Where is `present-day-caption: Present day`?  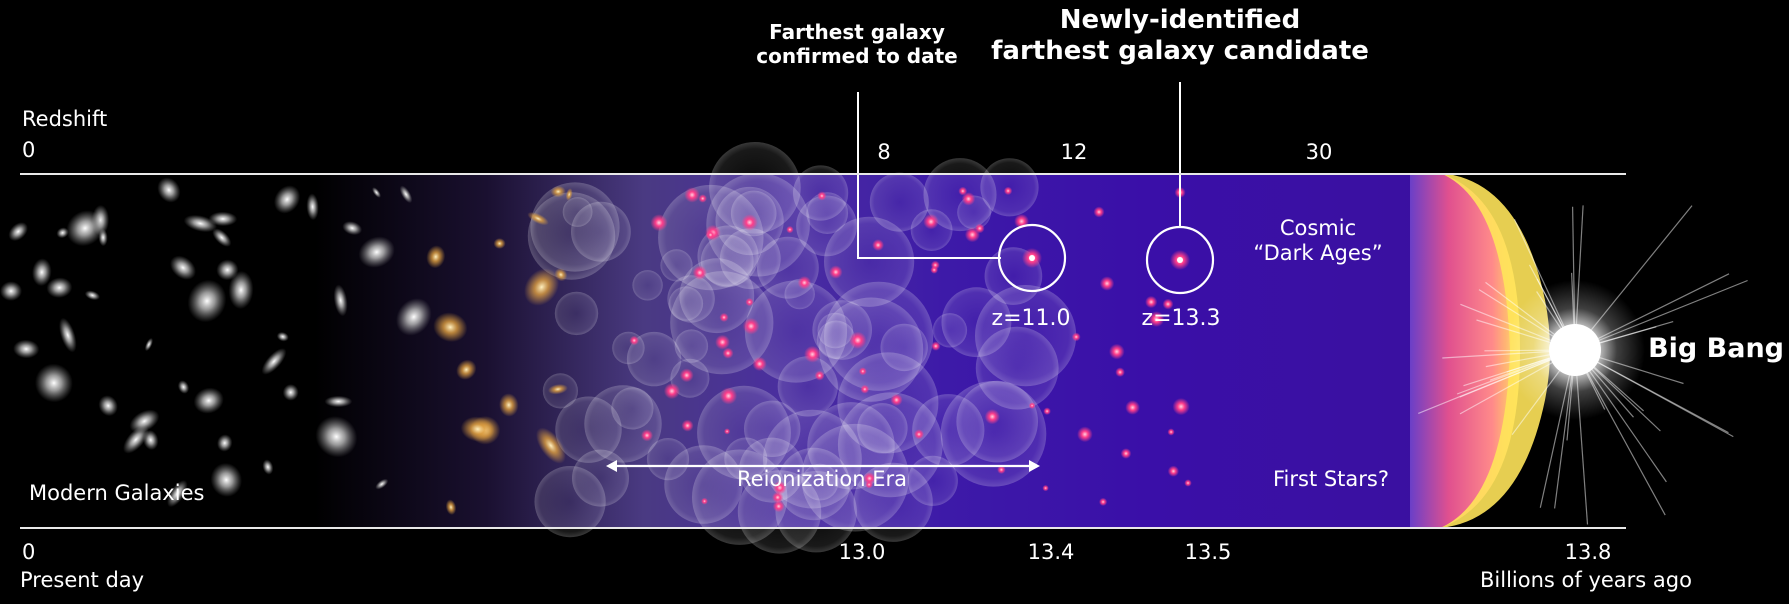
present-day-caption: Present day is located at coordinates (82, 580).